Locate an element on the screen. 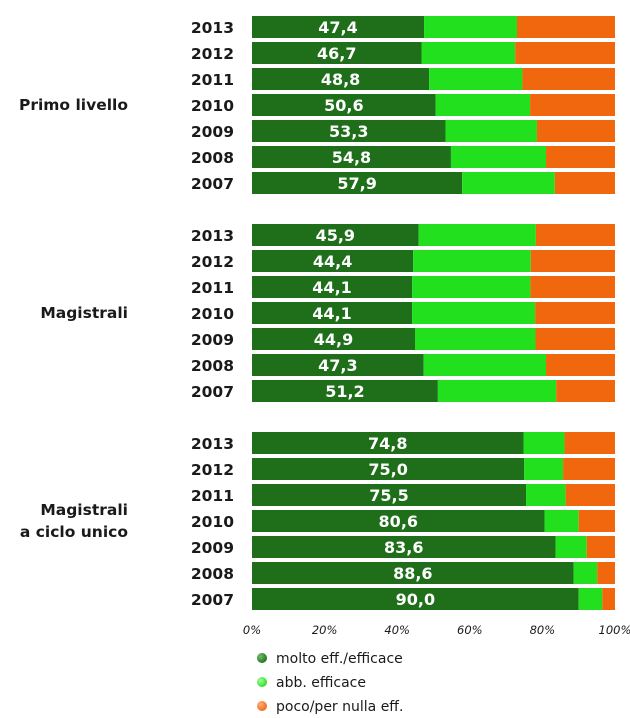 The image size is (630, 718). data-label: 54,8 is located at coordinates (351, 157).